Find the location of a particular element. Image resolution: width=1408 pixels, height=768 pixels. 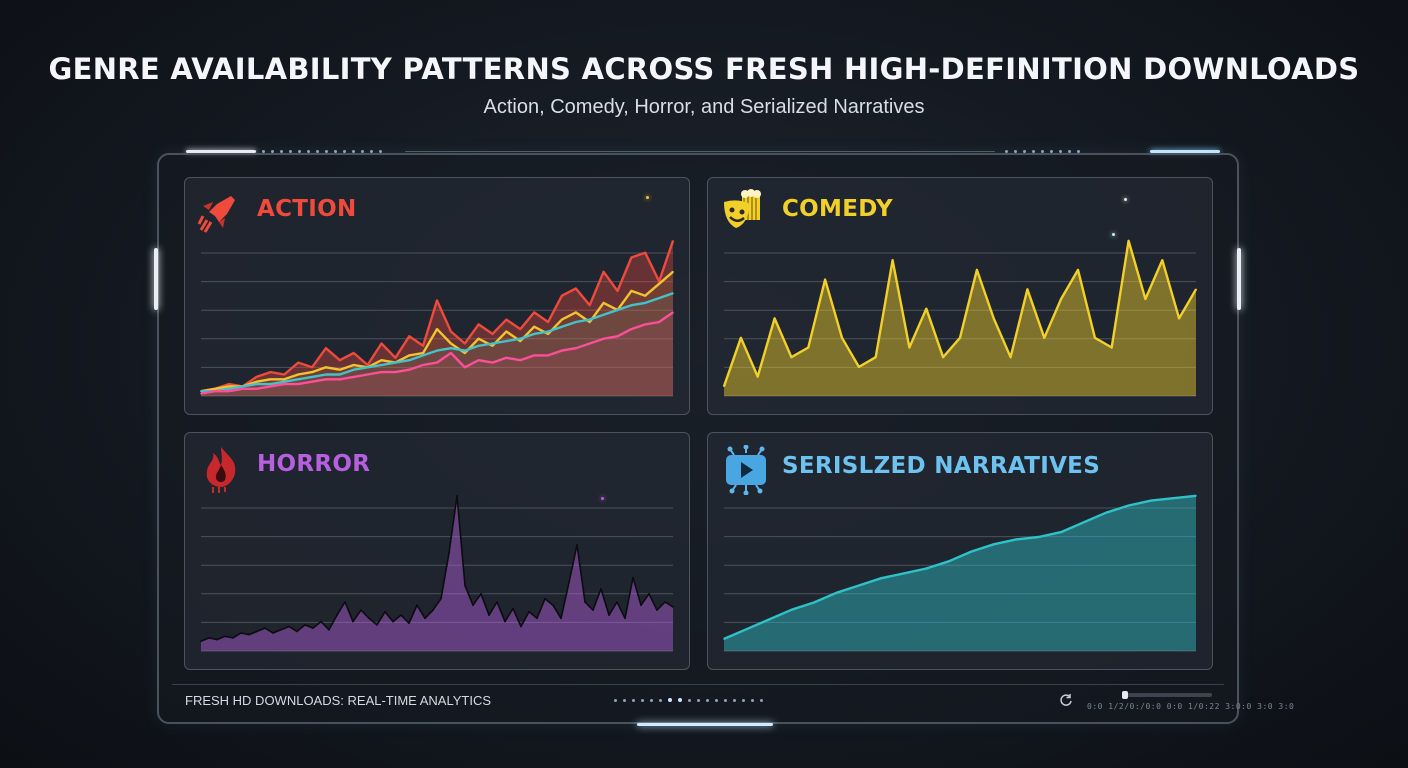

left-side-glow-bar is located at coordinates (156, 279).